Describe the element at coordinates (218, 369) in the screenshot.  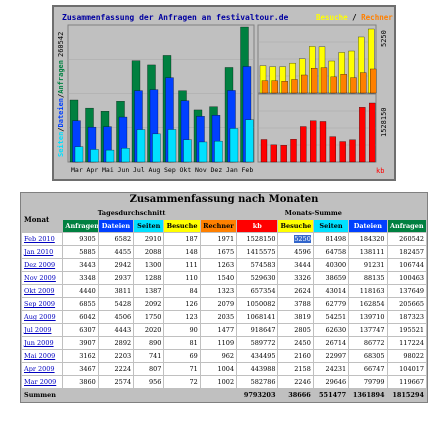
I see `value-cell: 1004` at that location.